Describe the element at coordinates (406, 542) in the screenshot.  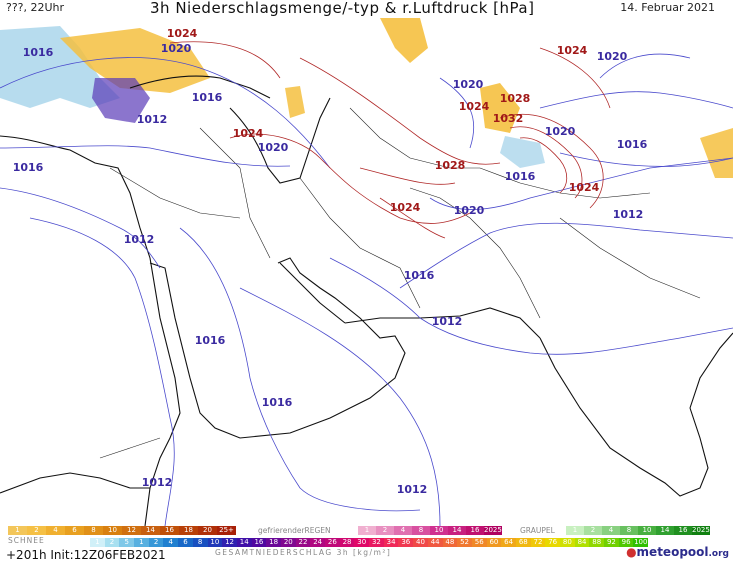
I see `legend-cell: 36` at that location.